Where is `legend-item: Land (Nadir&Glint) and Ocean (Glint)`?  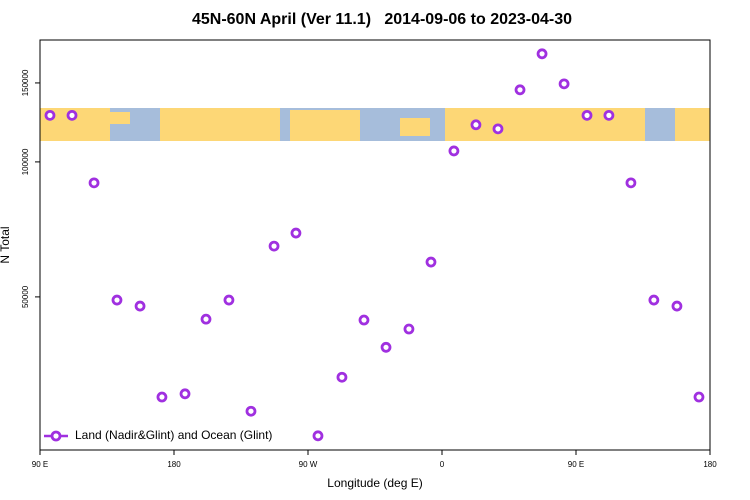 legend-item: Land (Nadir&Glint) and Ocean (Glint) is located at coordinates (158, 435).